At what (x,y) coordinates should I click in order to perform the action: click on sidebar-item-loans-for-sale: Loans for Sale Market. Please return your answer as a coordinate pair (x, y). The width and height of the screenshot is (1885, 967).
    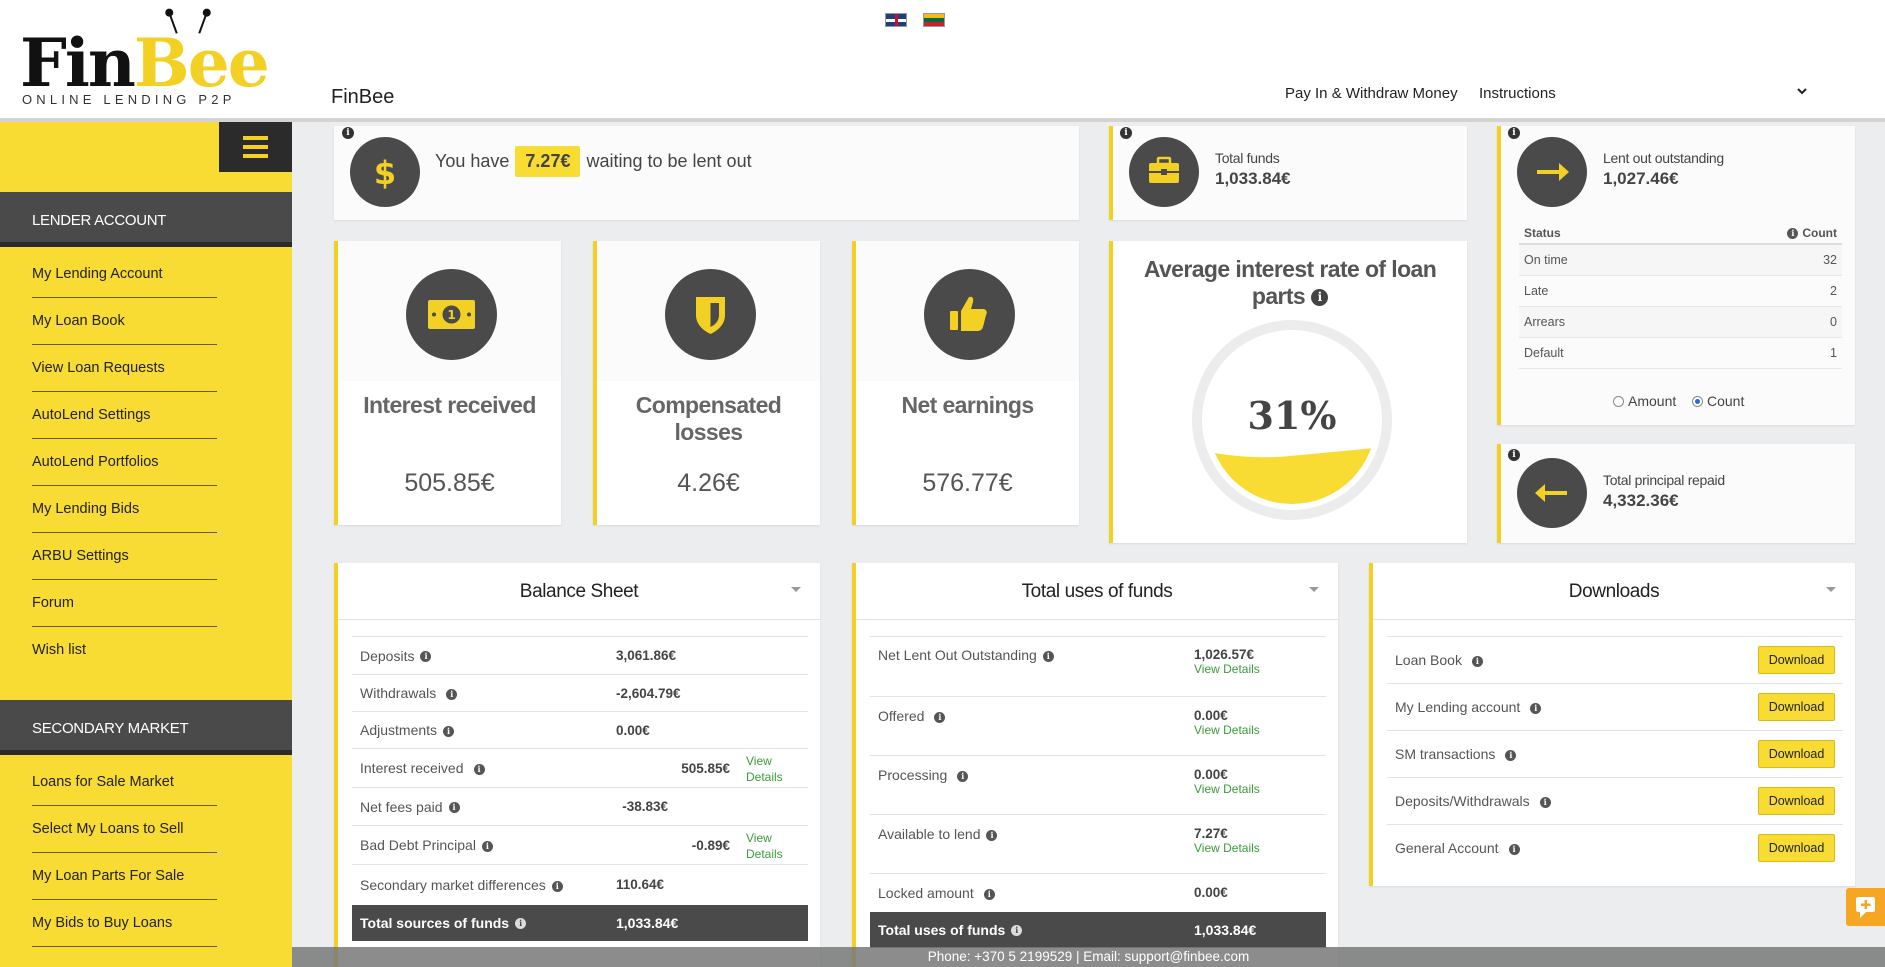
    Looking at the image, I should click on (124, 782).